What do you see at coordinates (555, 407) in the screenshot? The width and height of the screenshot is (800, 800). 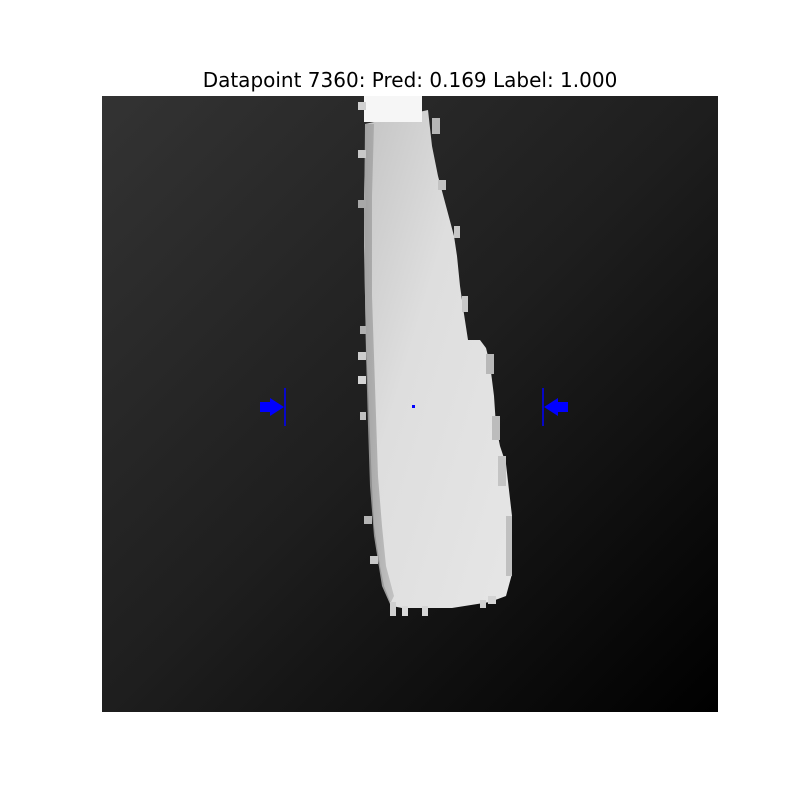 I see `right-arrow-icon` at bounding box center [555, 407].